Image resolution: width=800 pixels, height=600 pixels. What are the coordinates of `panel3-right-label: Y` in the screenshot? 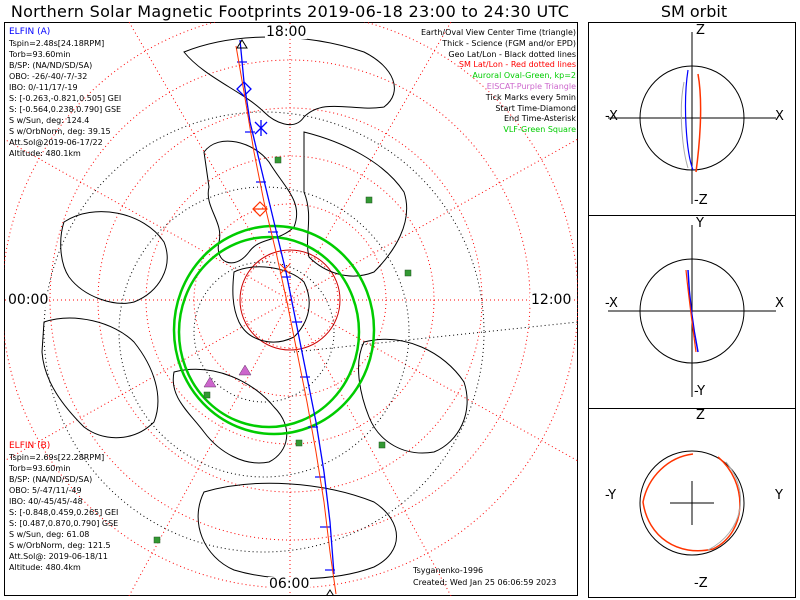 It's located at (779, 495).